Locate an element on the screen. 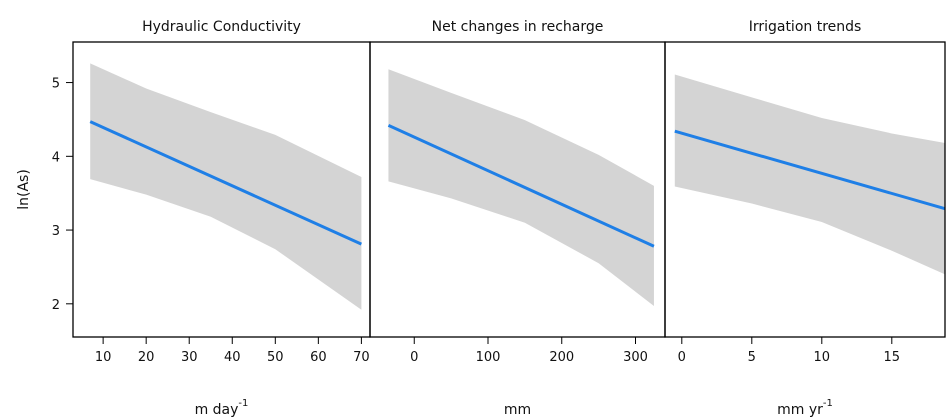 This screenshot has height=420, width=951. x-axis-unit: m day is located at coordinates (217, 410).